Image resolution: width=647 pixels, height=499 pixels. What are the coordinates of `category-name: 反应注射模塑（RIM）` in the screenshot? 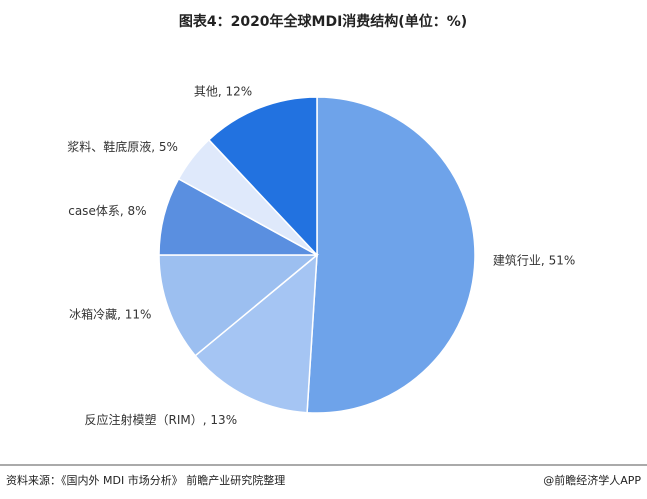 It's located at (144, 418).